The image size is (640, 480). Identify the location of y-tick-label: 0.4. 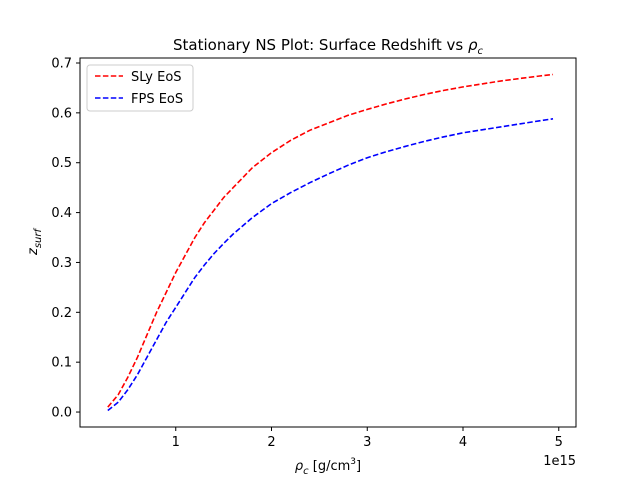
(61, 213).